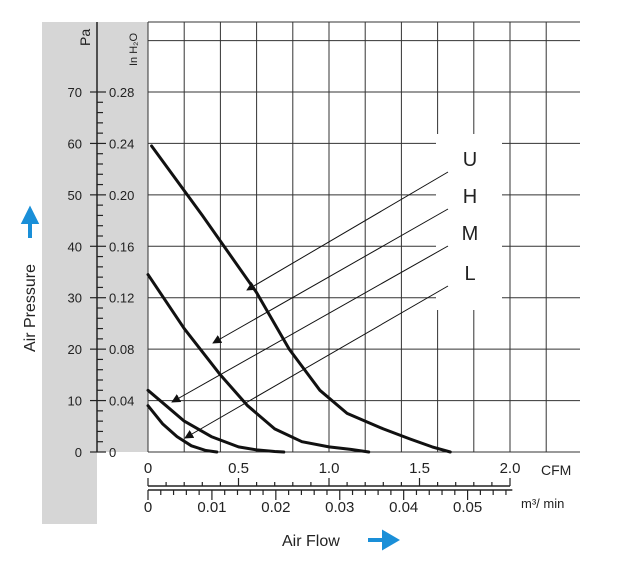 The image size is (622, 562). I want to click on x-tick-label-cfm: 1.0, so click(329, 468).